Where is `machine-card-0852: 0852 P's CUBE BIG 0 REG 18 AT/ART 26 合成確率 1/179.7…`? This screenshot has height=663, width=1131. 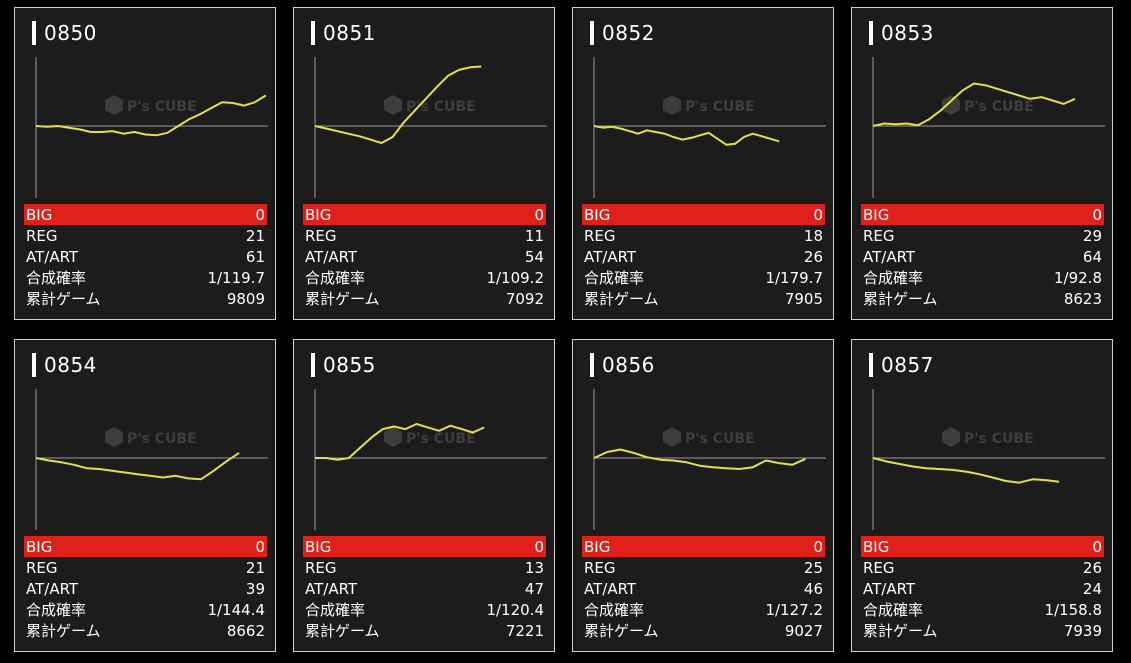 machine-card-0852: 0852 P's CUBE BIG 0 REG 18 AT/ART 26 合成確率 1/179.7… is located at coordinates (703, 163).